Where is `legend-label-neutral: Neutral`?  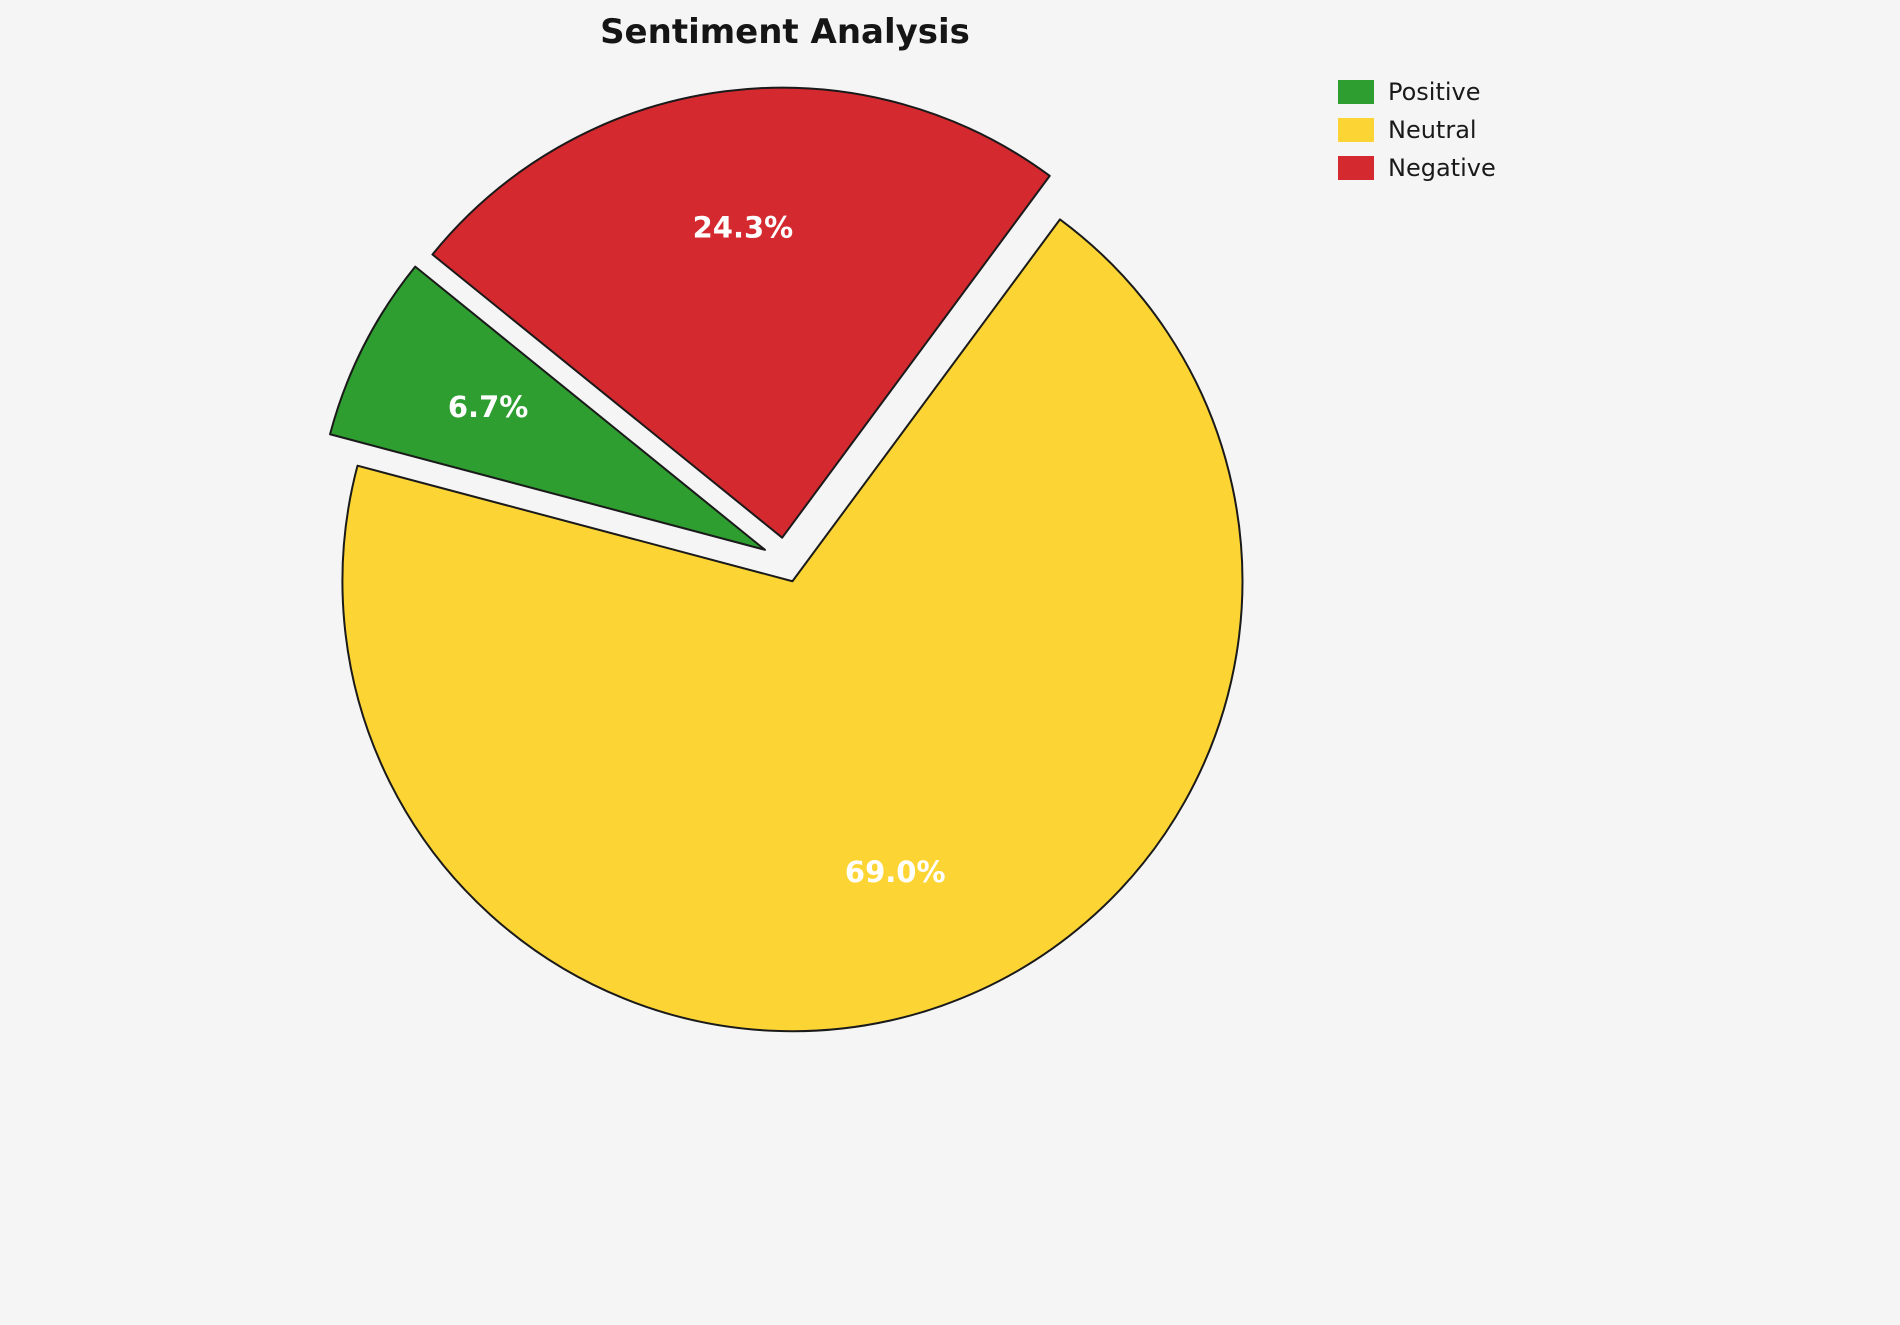
legend-label-neutral: Neutral is located at coordinates (1432, 130).